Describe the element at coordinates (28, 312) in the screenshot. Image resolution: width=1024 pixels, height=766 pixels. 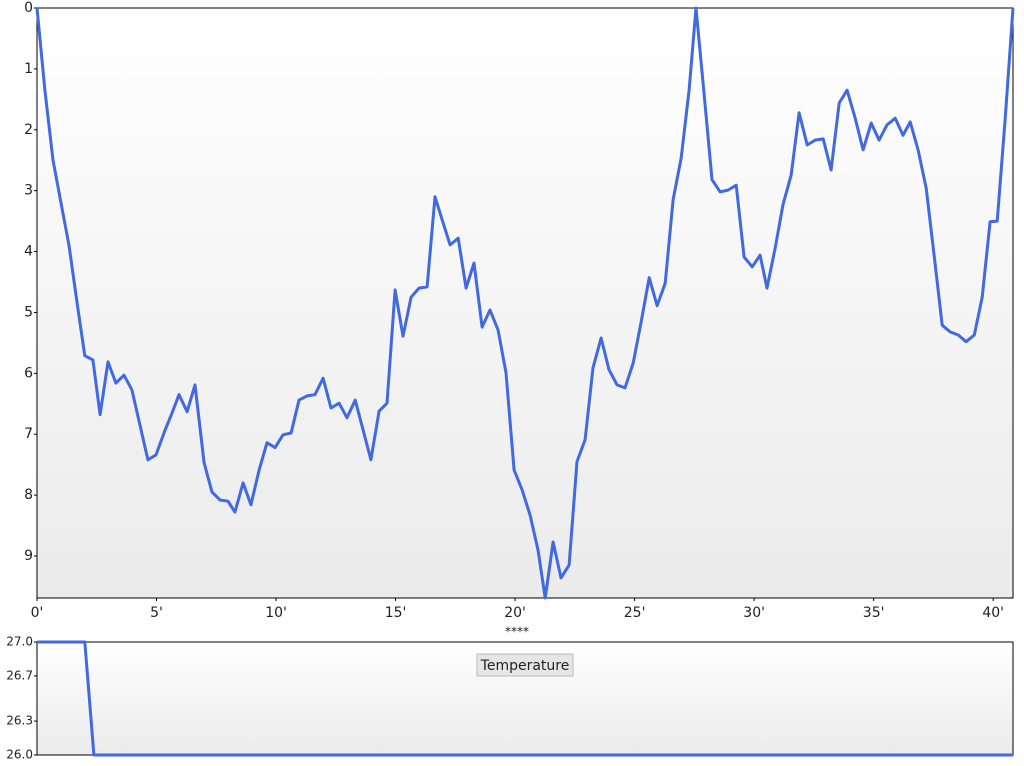
I see `y-tick-label: 5` at that location.